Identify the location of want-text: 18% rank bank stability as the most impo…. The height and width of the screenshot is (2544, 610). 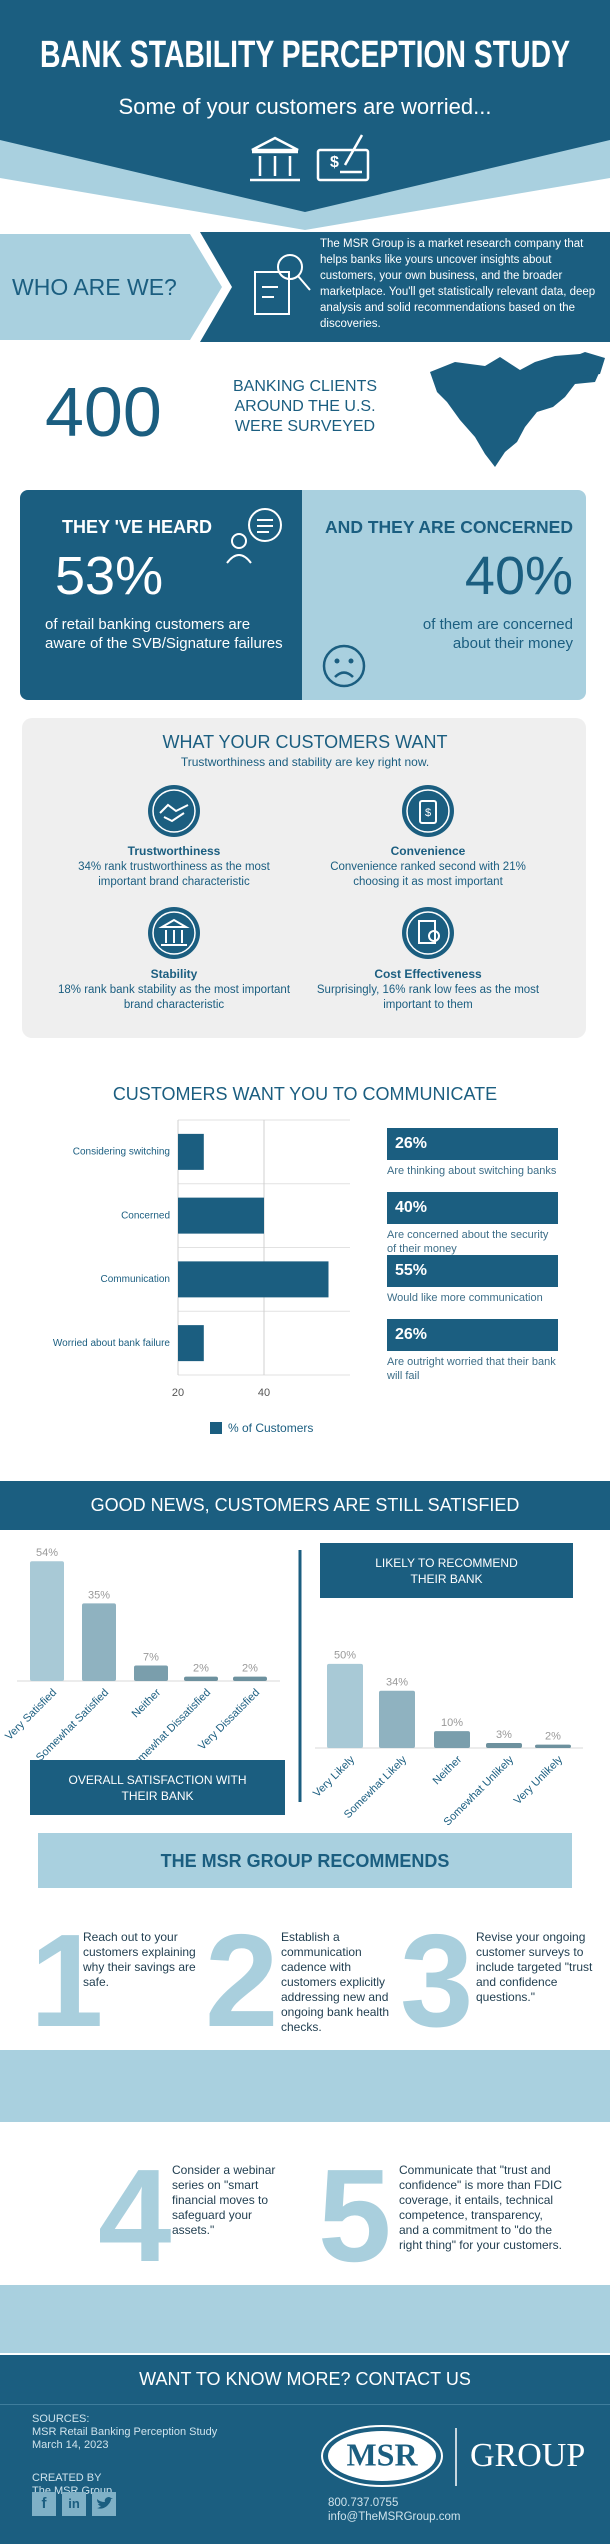
(174, 997).